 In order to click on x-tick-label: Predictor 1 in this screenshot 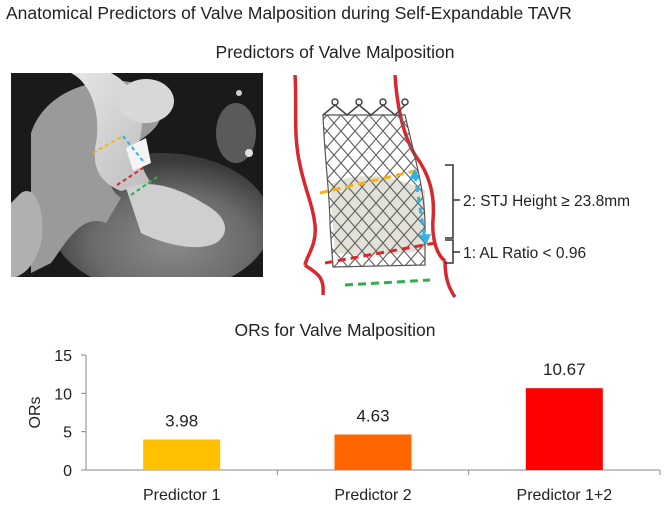, I will do `click(181, 495)`.